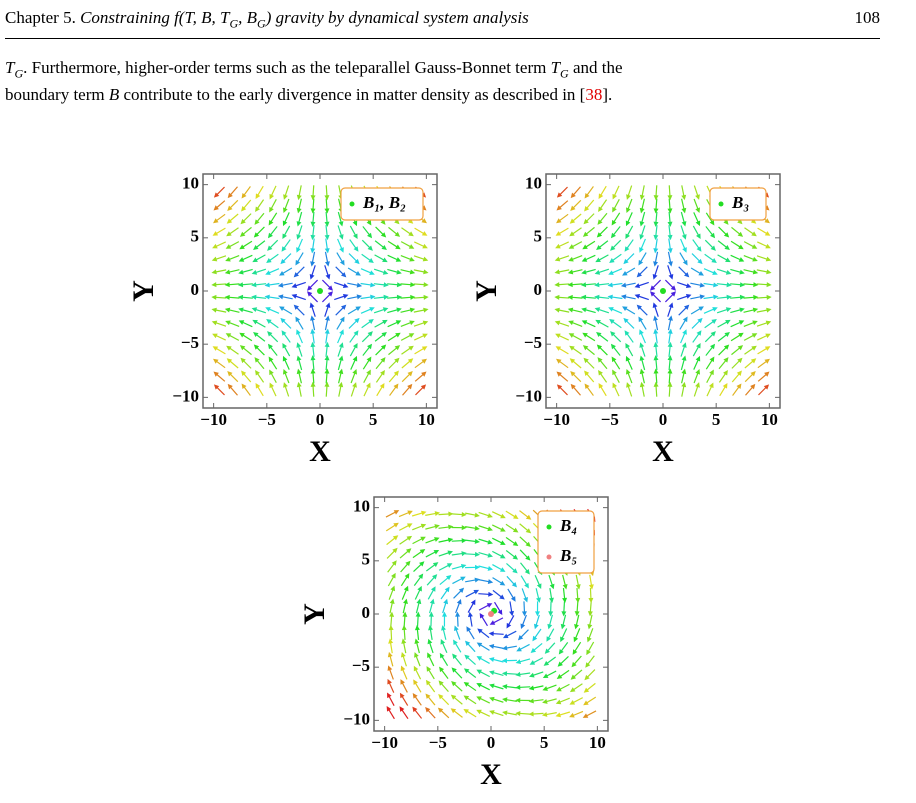 Image resolution: width=916 pixels, height=803 pixels. I want to click on text-segment: boundary term, so click(57, 94).